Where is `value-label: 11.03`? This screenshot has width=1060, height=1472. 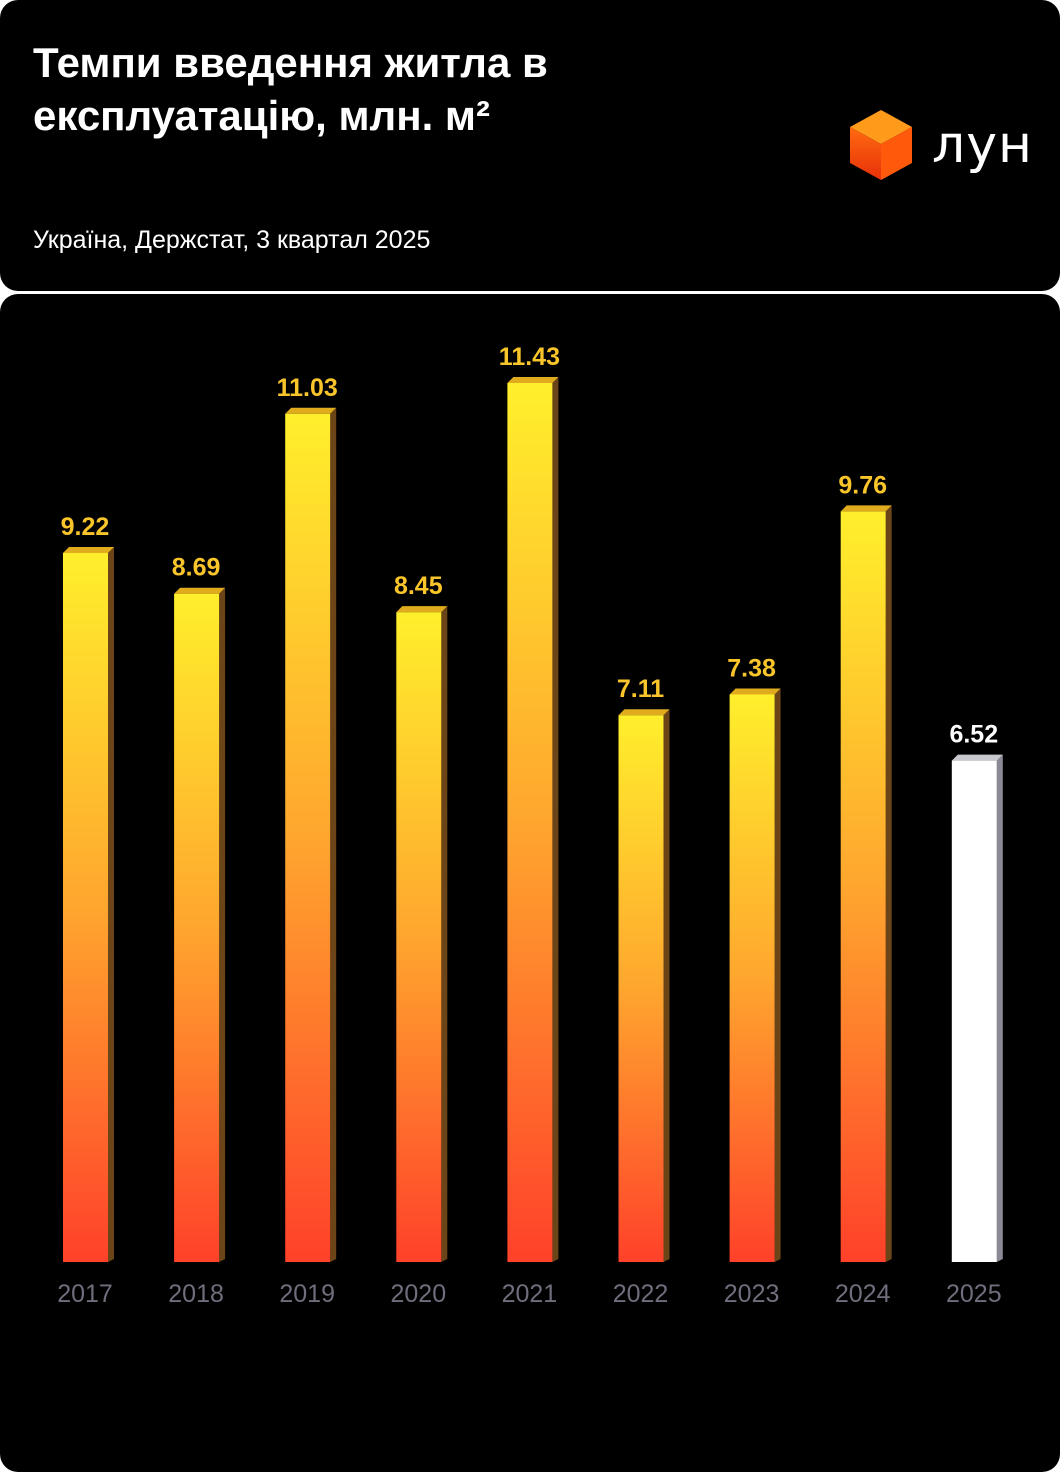
value-label: 11.03 is located at coordinates (307, 388).